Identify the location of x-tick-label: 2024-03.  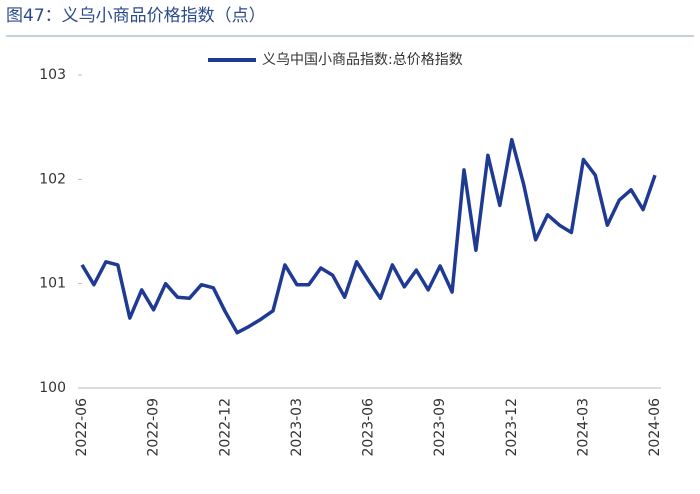
(583, 427).